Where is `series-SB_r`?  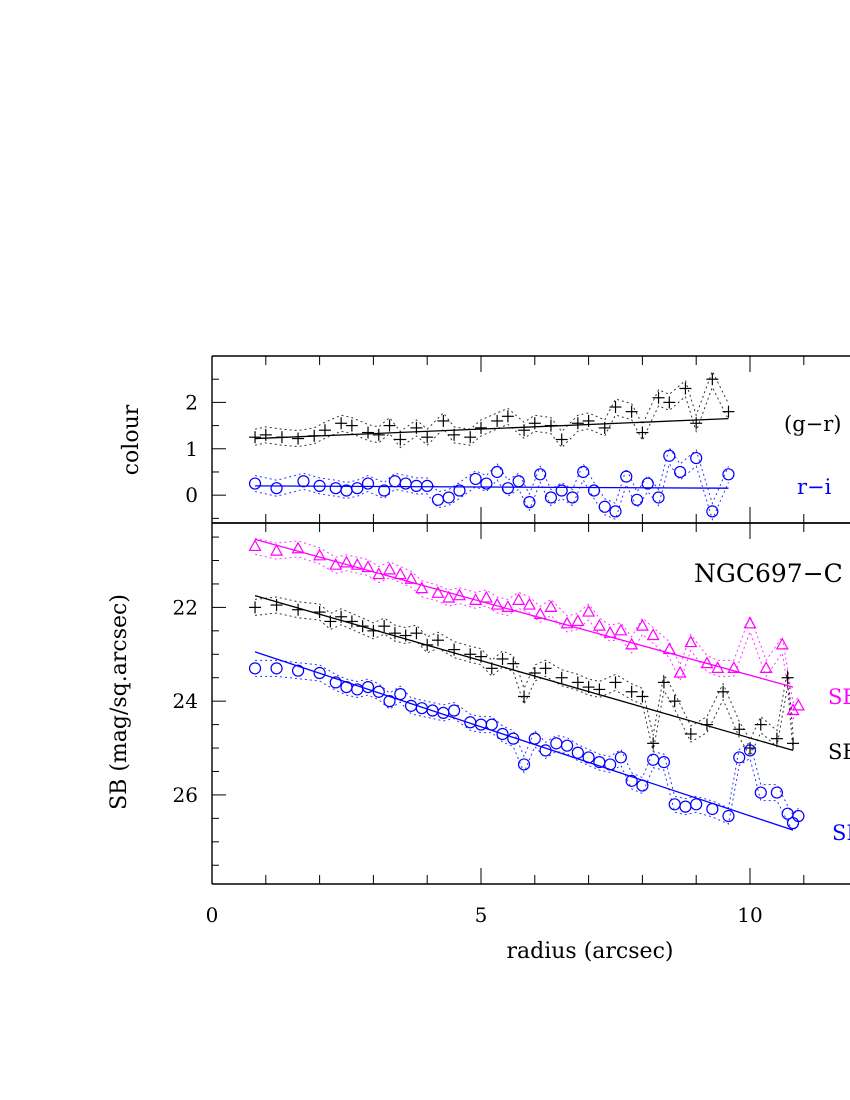 series-SB_r is located at coordinates (524, 676).